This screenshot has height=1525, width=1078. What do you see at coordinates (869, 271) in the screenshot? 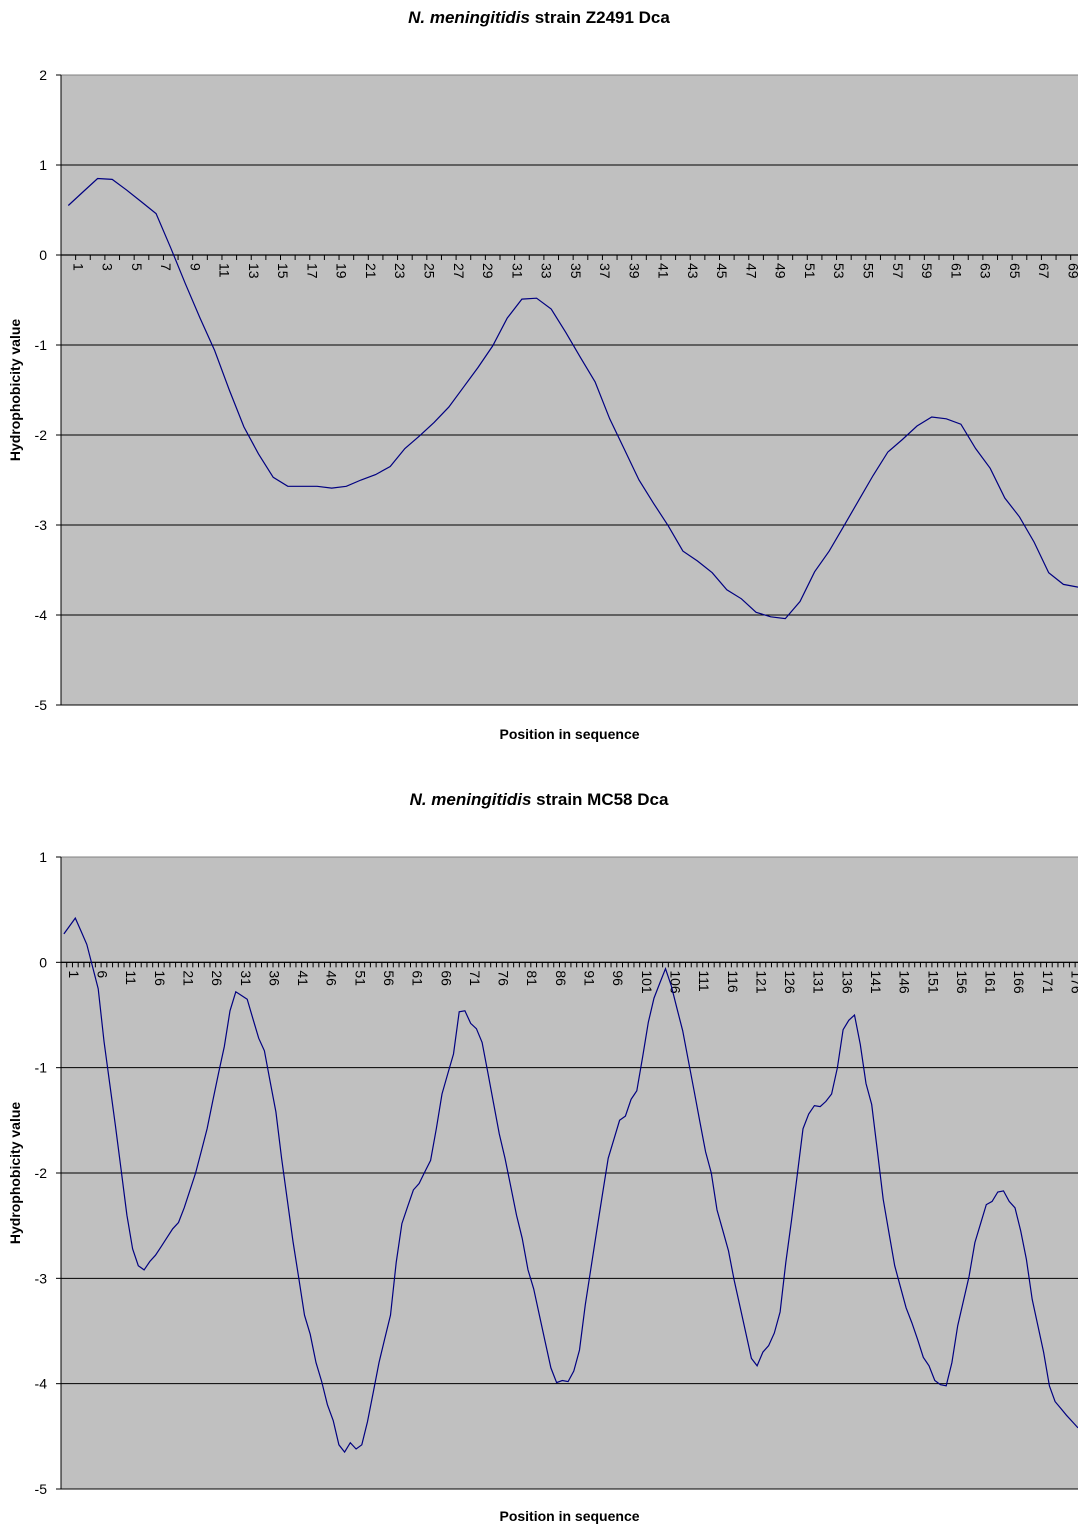
I see `x-tick-label: 55` at bounding box center [869, 271].